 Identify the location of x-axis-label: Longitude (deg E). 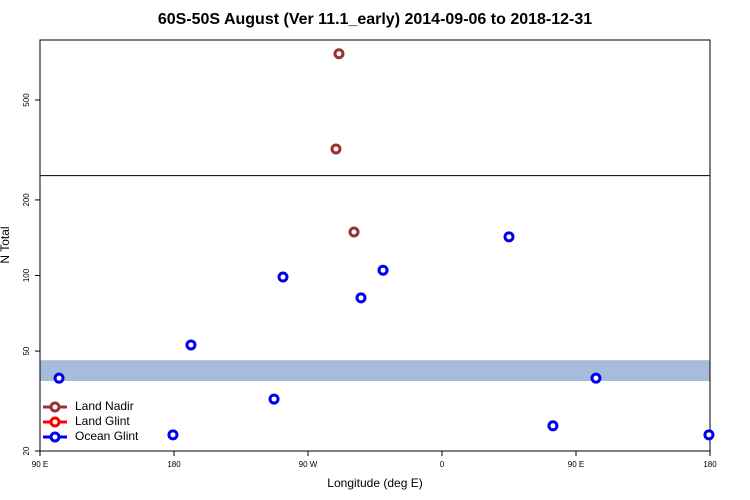
(374, 483).